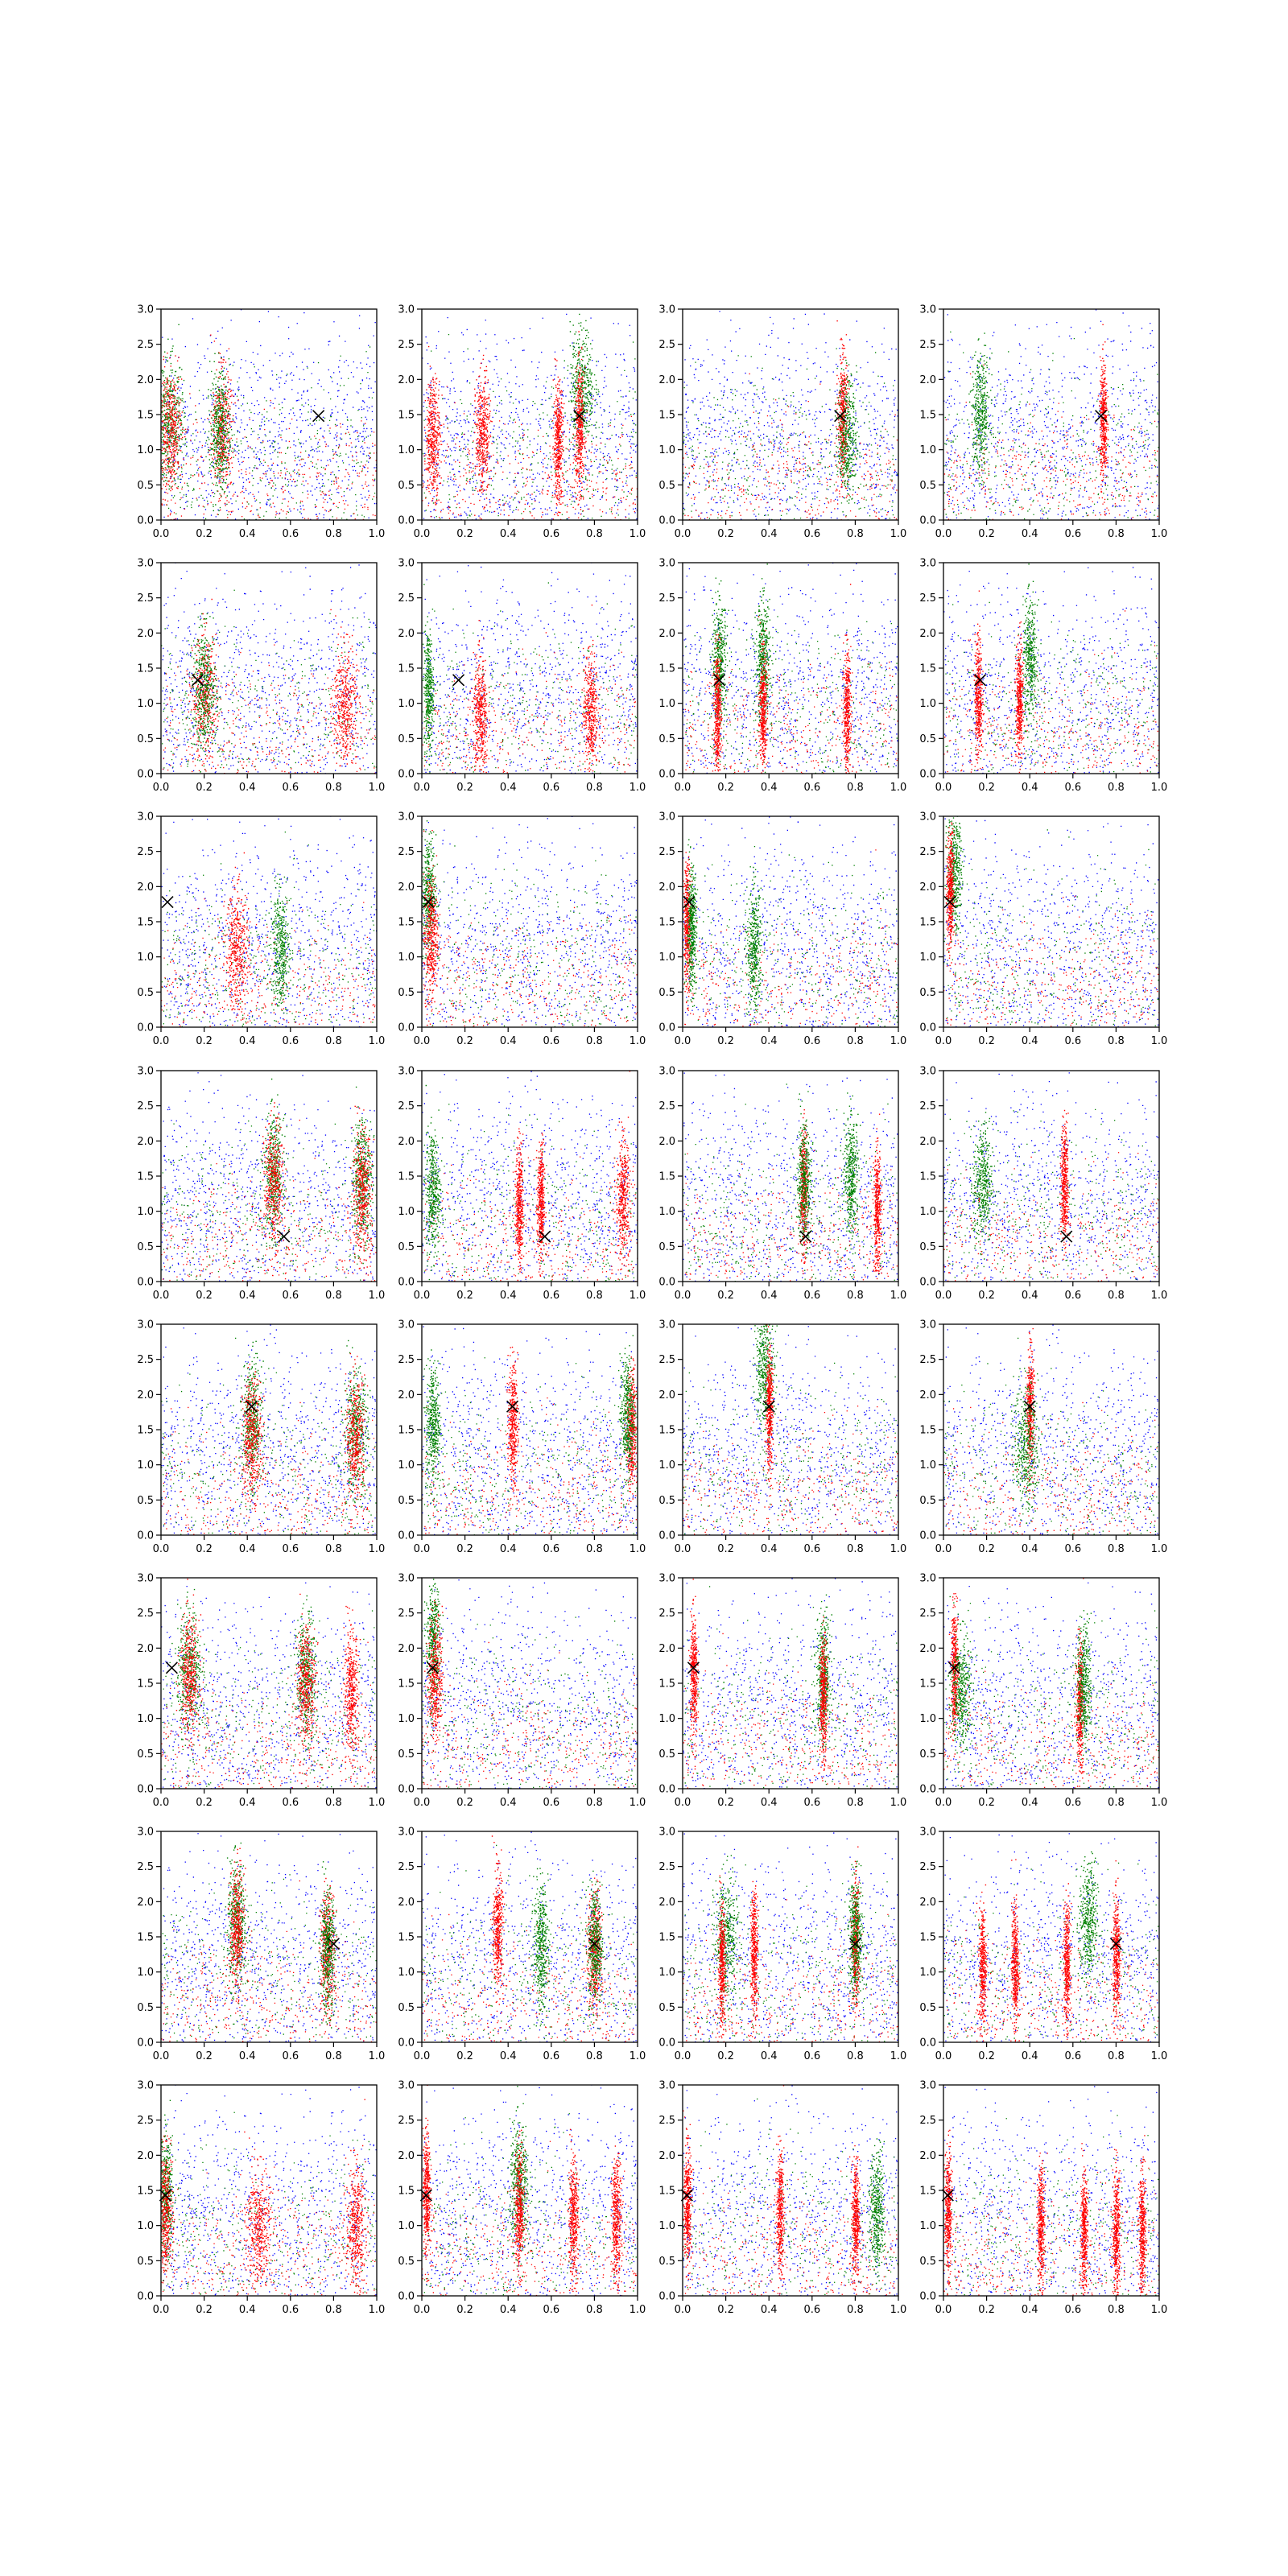 The height and width of the screenshot is (2576, 1288). I want to click on scatter-panel-r6-c3: 0.0 0.2 0.4 0.6 0.8 1.00.00.51.01.52.02.53.0, so click(1043, 1924).